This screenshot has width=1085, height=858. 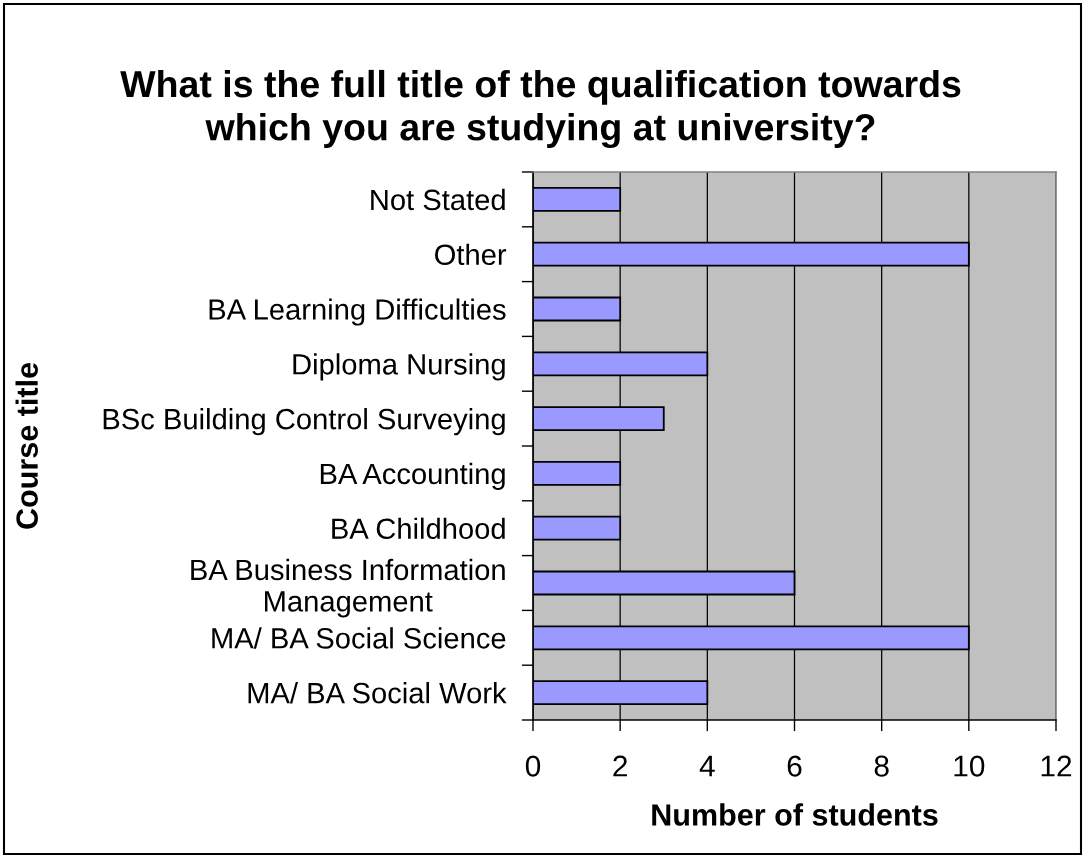 I want to click on x-axis-title: Number of students, so click(x=795, y=814).